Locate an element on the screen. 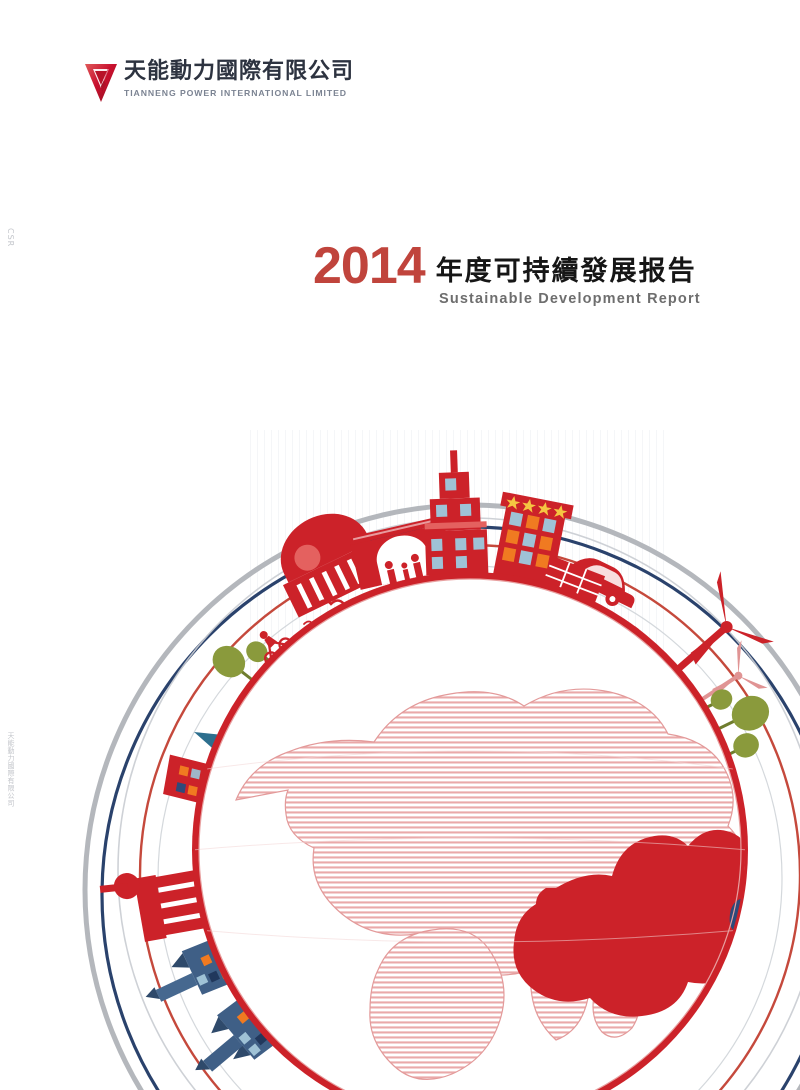 The width and height of the screenshot is (800, 1090). family-figures is located at coordinates (404, 569).